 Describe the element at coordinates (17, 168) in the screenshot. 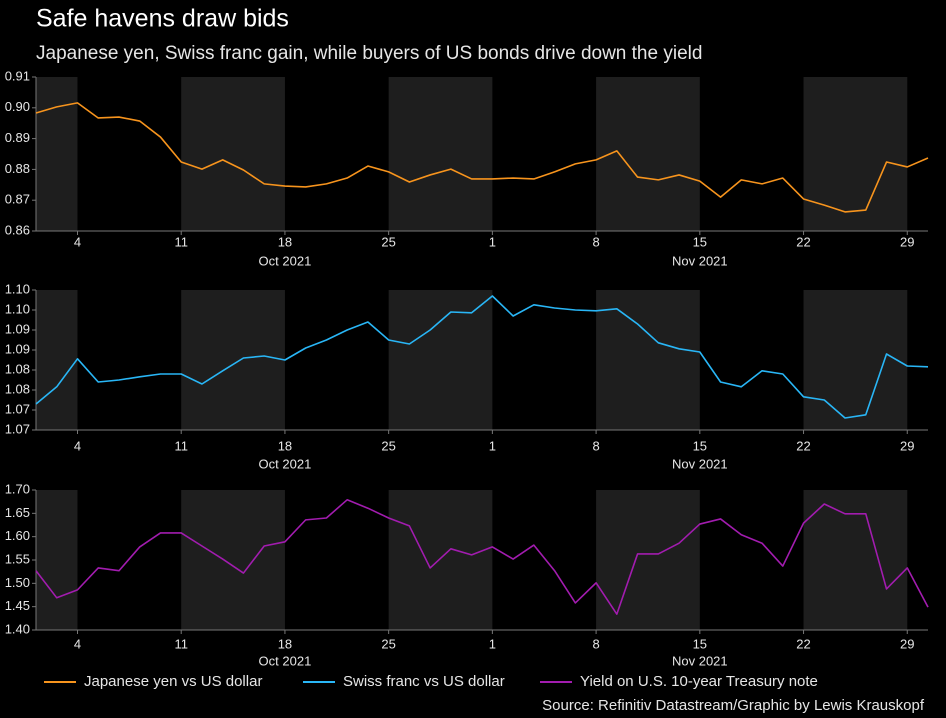

I see `y-tick-label: 0.88` at that location.